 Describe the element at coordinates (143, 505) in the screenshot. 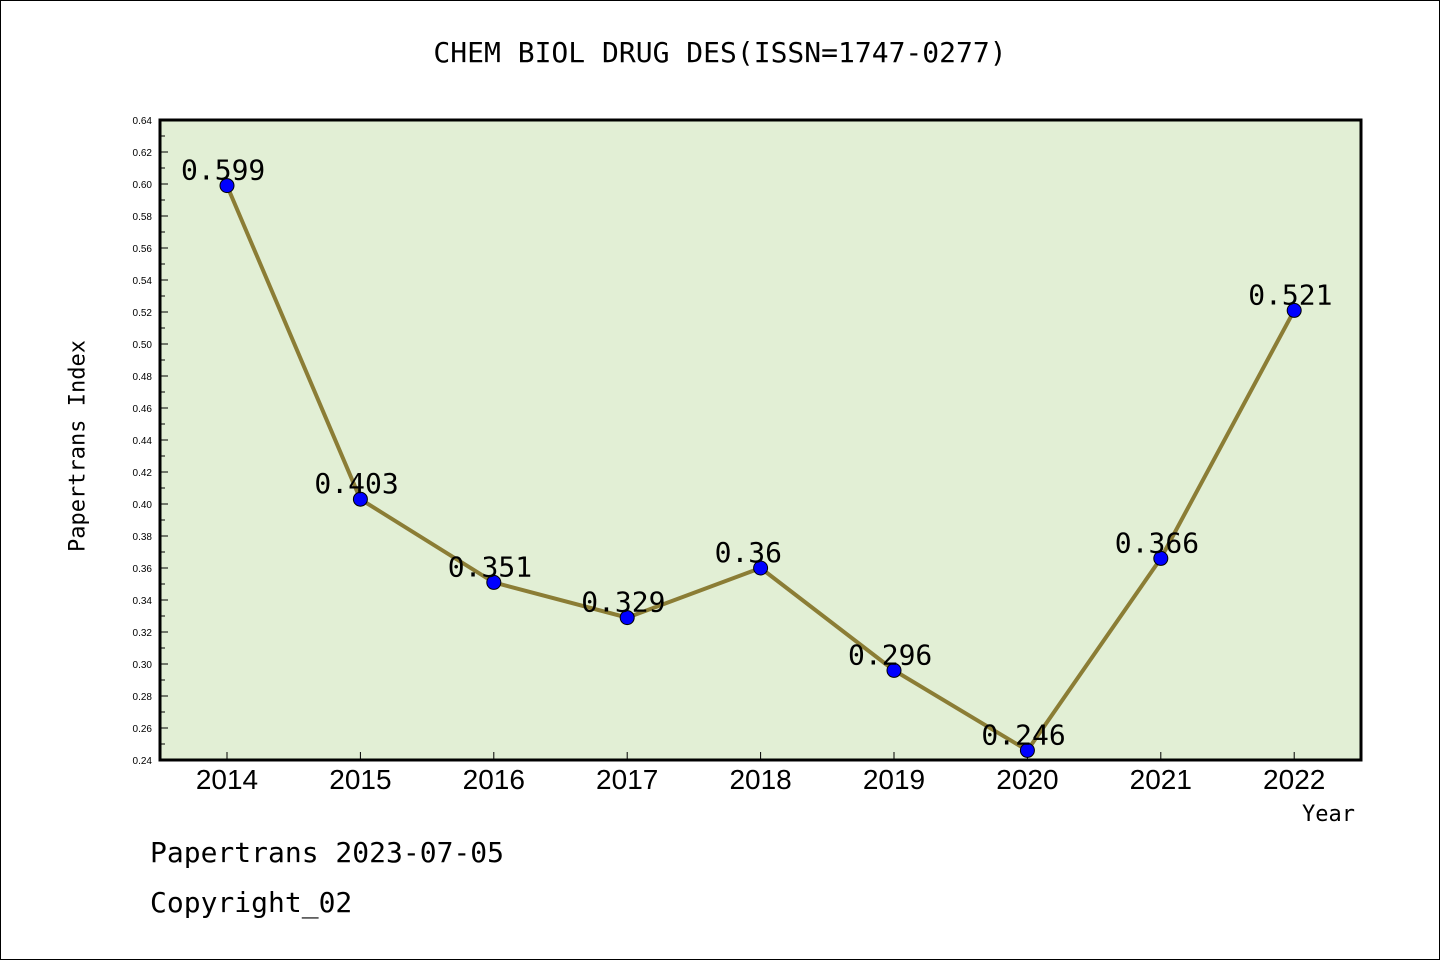

I see `y-tick-label: 0.40` at that location.